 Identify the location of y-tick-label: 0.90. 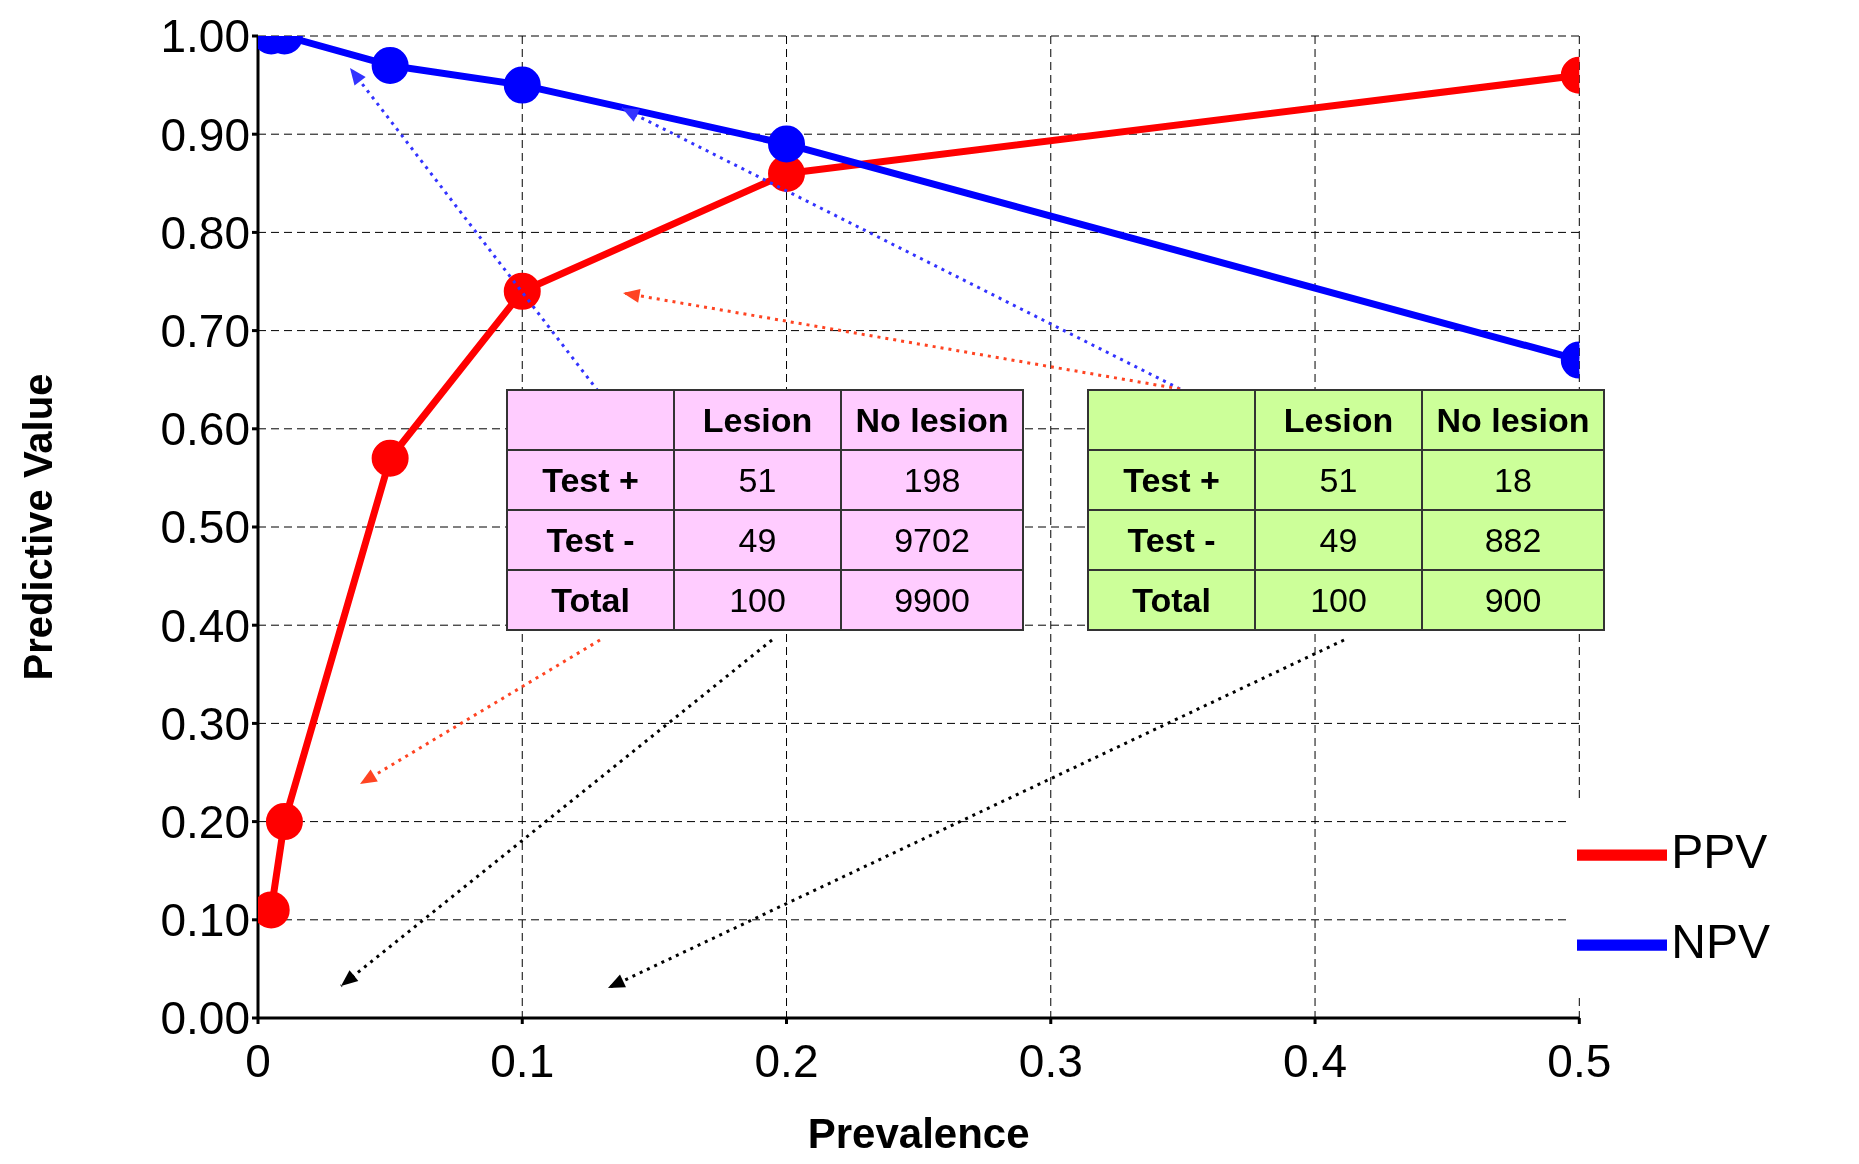
(205, 134).